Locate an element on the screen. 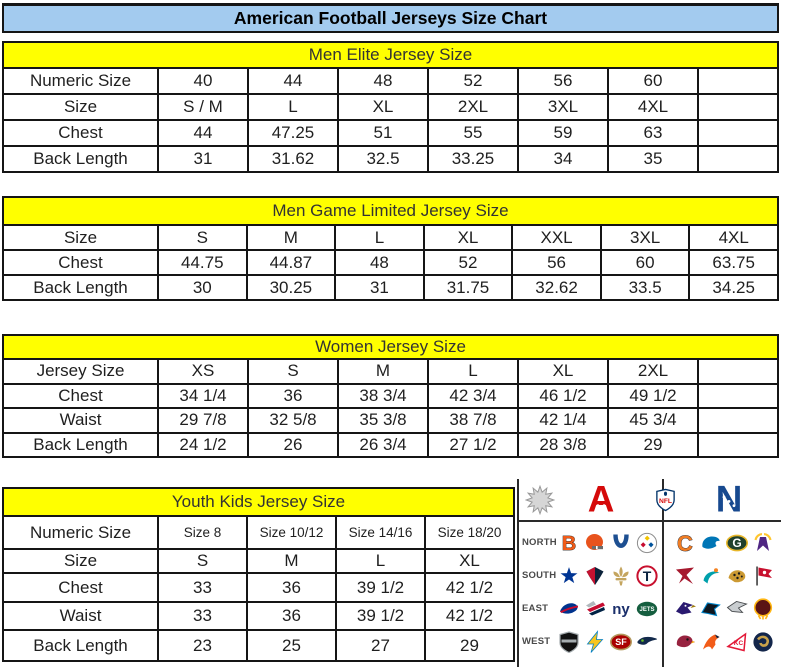 The image size is (789, 667). svg-text: T is located at coordinates (647, 576).